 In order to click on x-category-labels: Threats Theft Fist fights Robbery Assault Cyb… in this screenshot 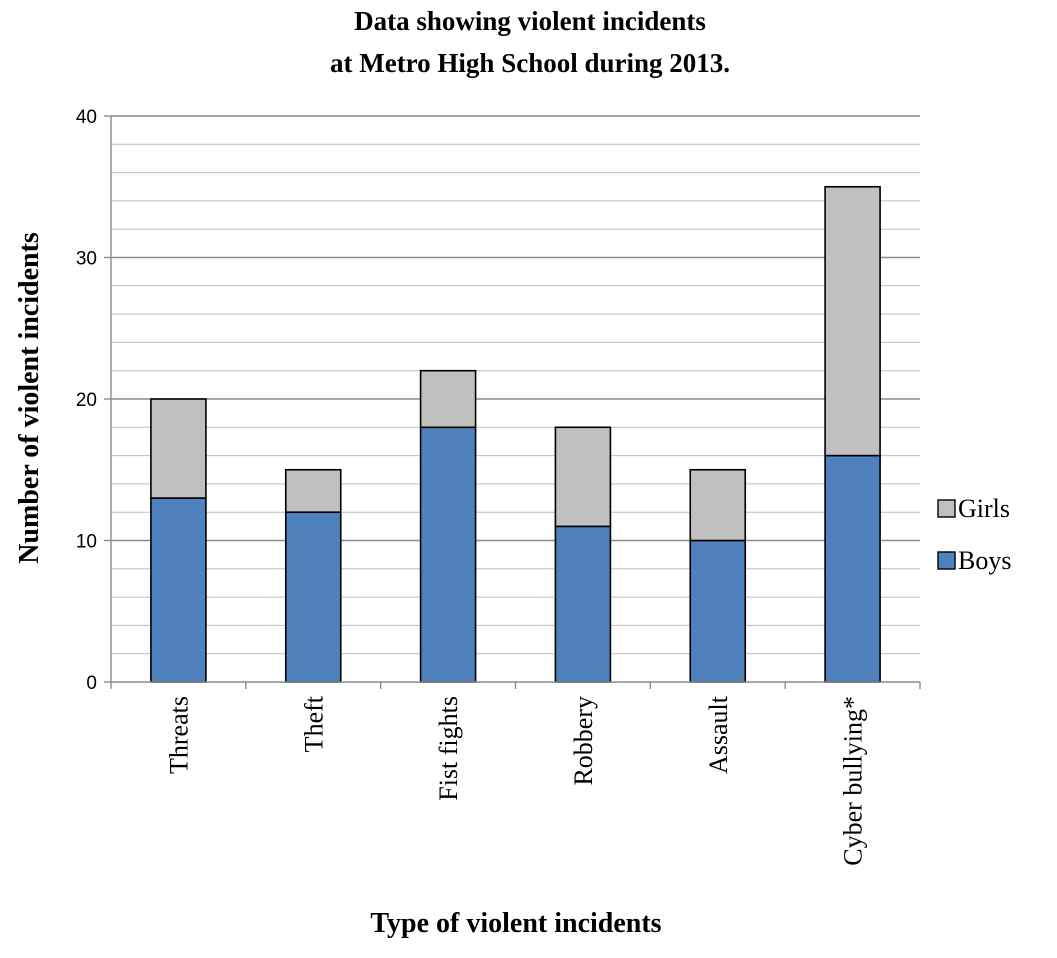, I will do `click(516, 780)`.